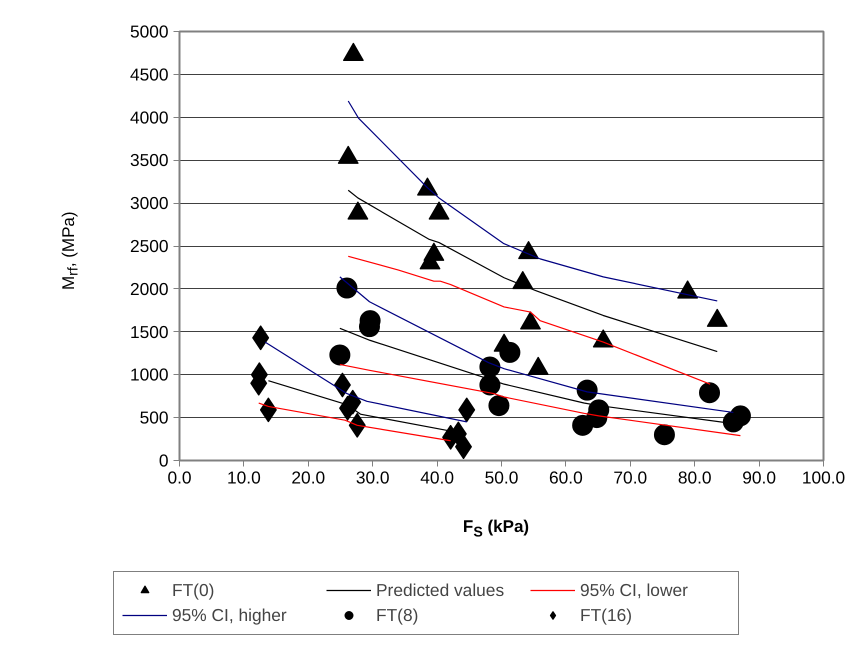  What do you see at coordinates (398, 615) in the screenshot?
I see `legend-label: FT(8)` at bounding box center [398, 615].